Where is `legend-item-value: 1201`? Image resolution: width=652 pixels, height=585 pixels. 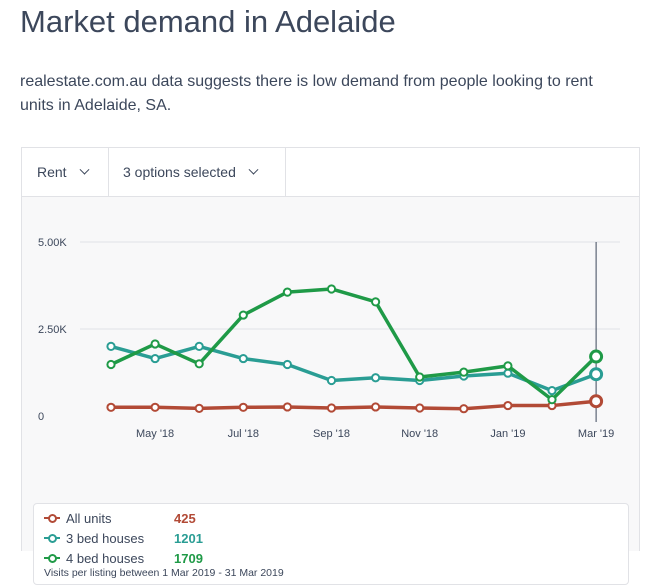 legend-item-value: 1201 is located at coordinates (188, 538).